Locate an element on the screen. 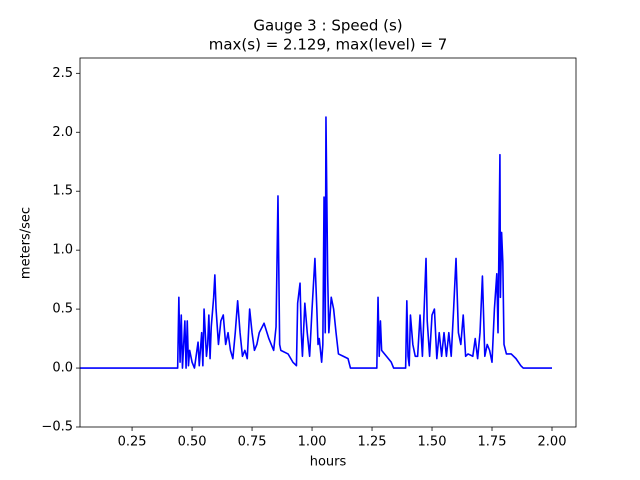  x-tick-label: 2.00 is located at coordinates (552, 442).